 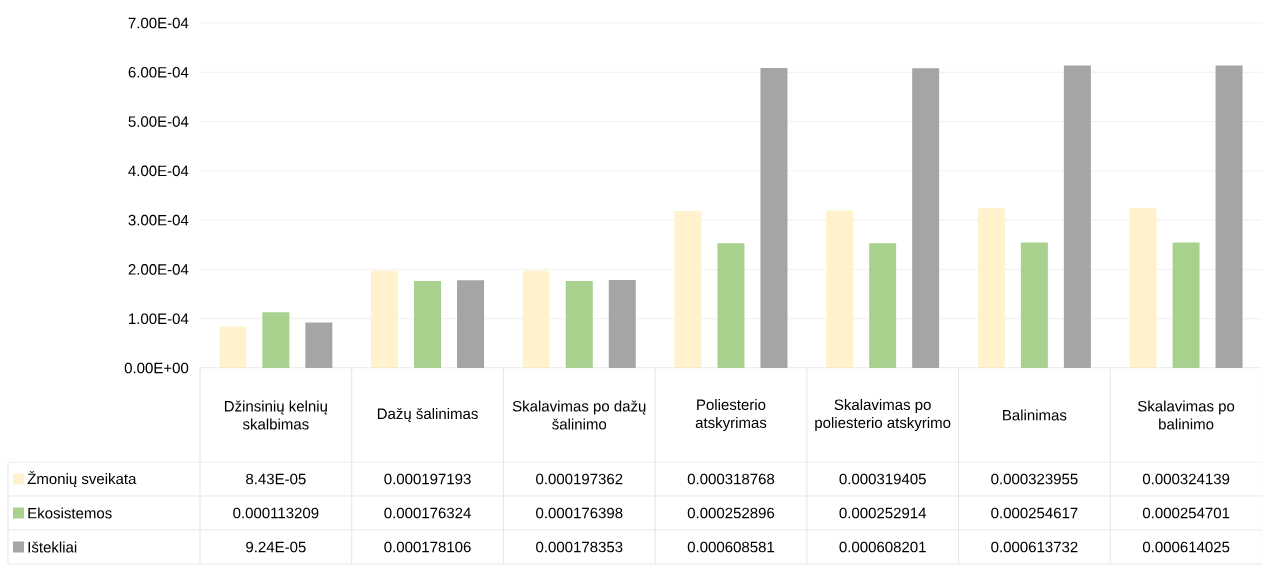 I want to click on legend-label: Ištekliai, so click(x=52, y=547).